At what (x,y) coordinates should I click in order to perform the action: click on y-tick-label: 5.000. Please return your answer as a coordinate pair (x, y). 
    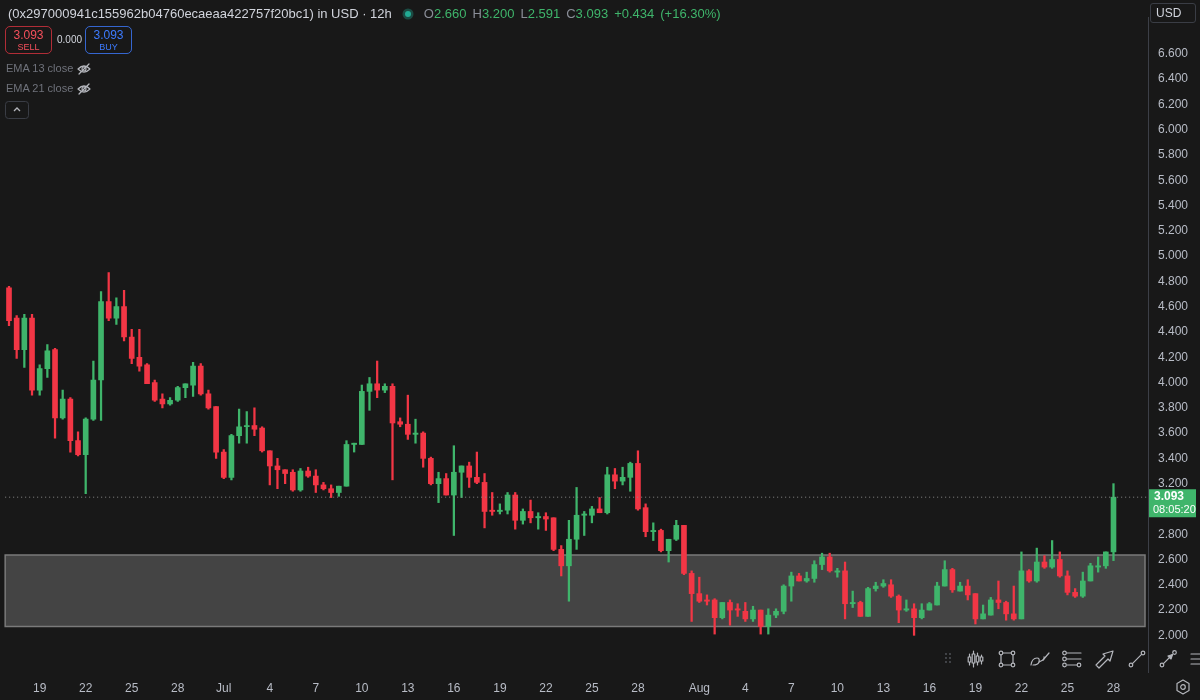
    Looking at the image, I should click on (1173, 255).